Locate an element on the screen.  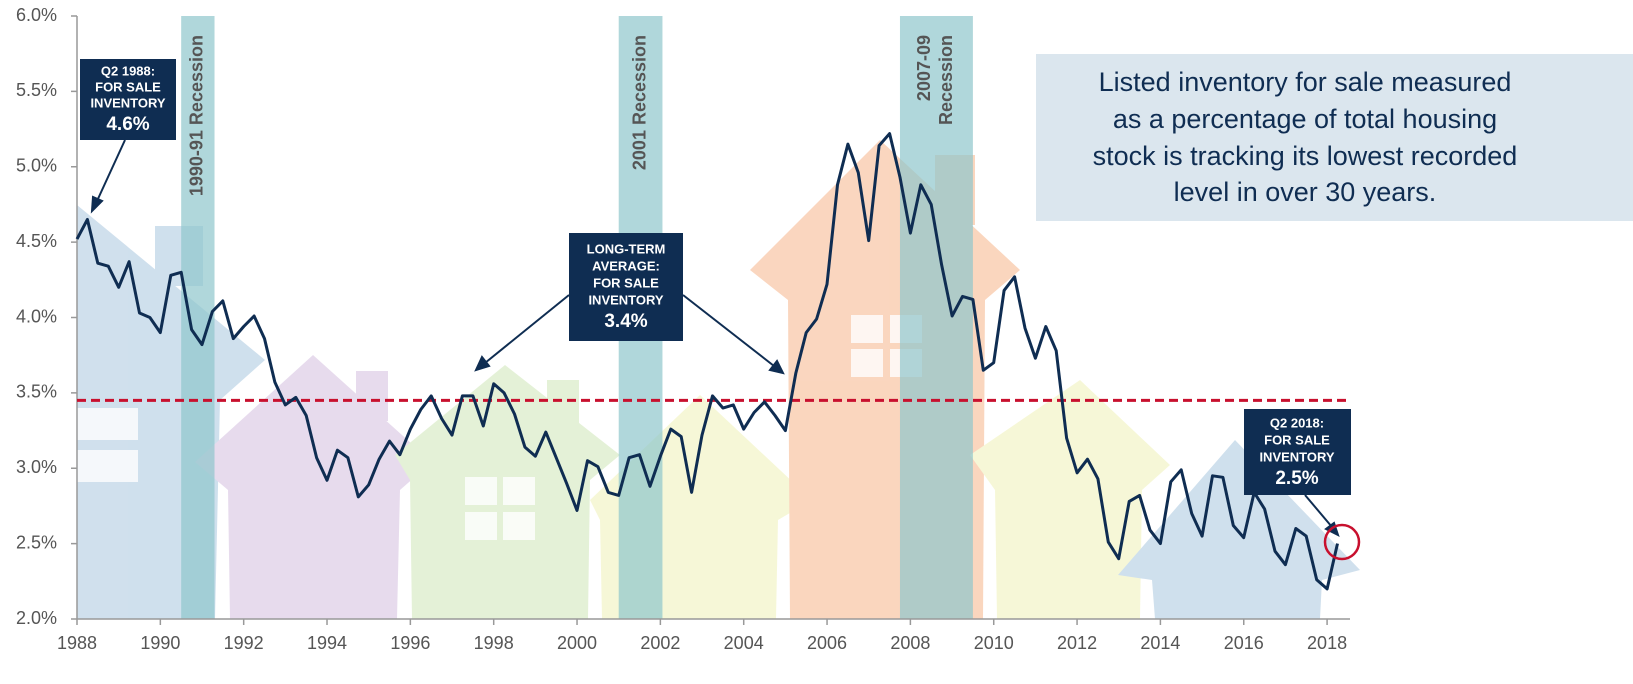
y-tick-label: 6.0% is located at coordinates (36, 15).